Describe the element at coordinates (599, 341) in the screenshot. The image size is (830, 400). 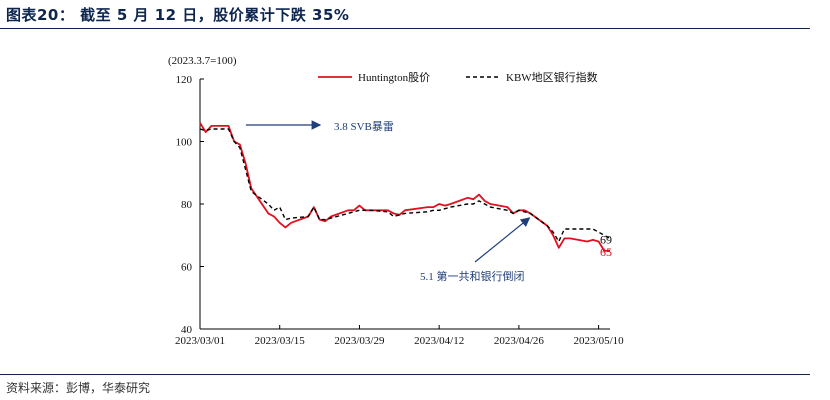
I see `x-tick-label: 2023/05/10` at that location.